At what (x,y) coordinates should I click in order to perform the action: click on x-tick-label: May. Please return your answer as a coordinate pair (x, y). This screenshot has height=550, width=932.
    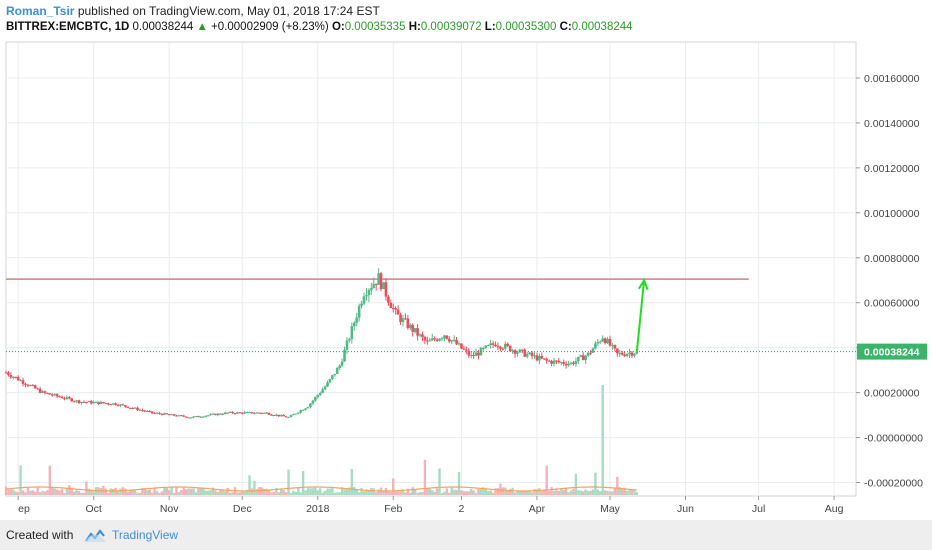
    Looking at the image, I should click on (610, 509).